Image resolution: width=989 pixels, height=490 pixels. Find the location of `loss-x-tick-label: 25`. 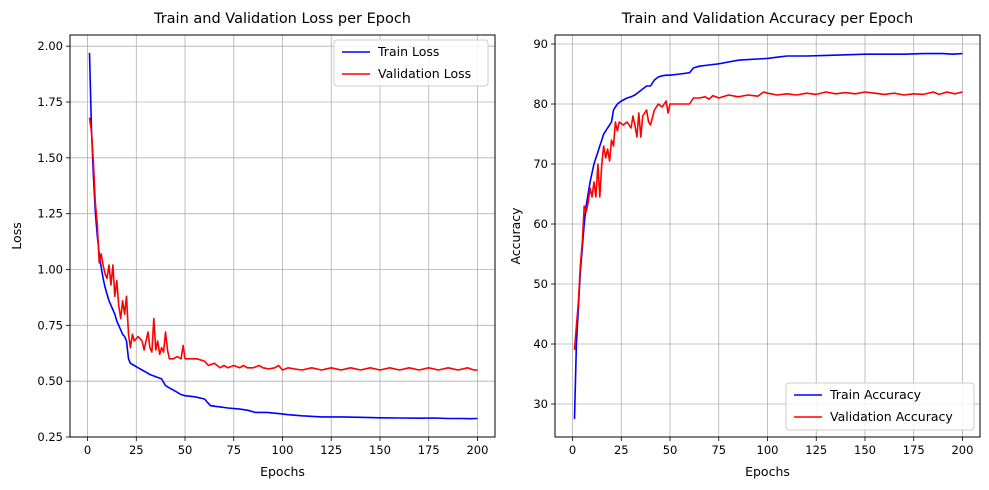

loss-x-tick-label: 25 is located at coordinates (136, 450).